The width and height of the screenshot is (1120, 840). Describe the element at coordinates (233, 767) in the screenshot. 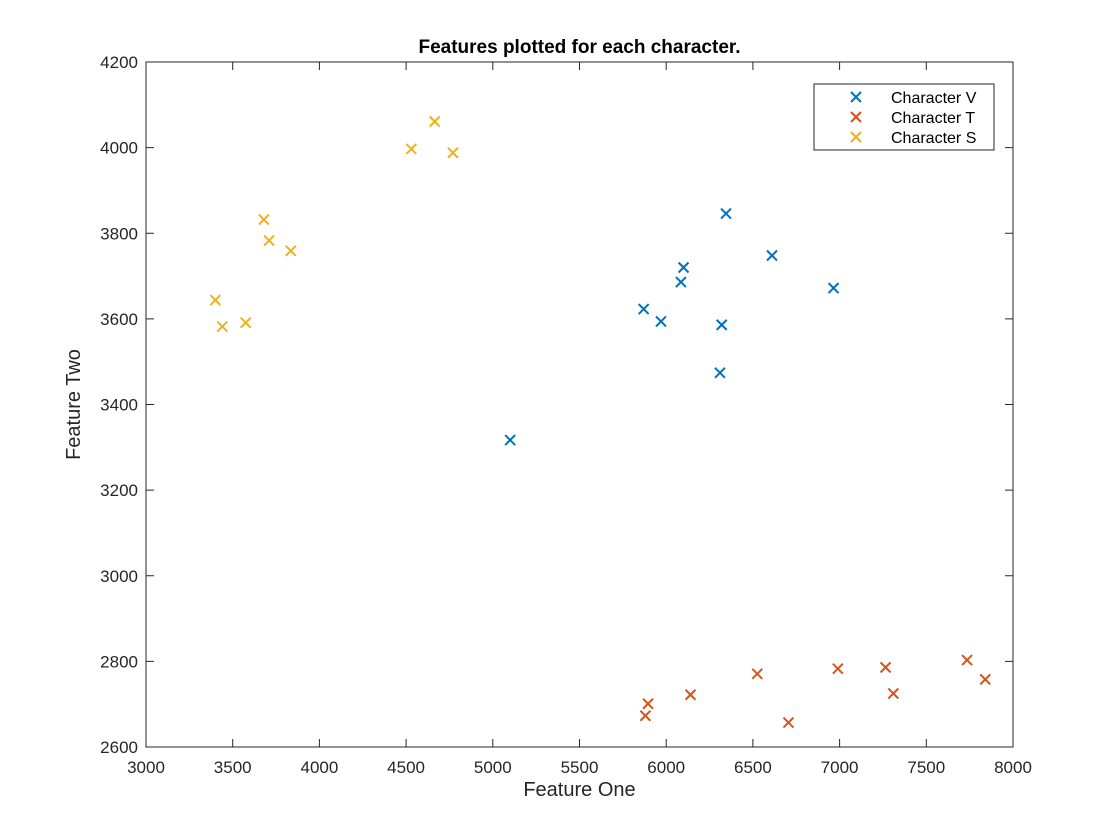

I see `x-tick-label: 3500` at that location.